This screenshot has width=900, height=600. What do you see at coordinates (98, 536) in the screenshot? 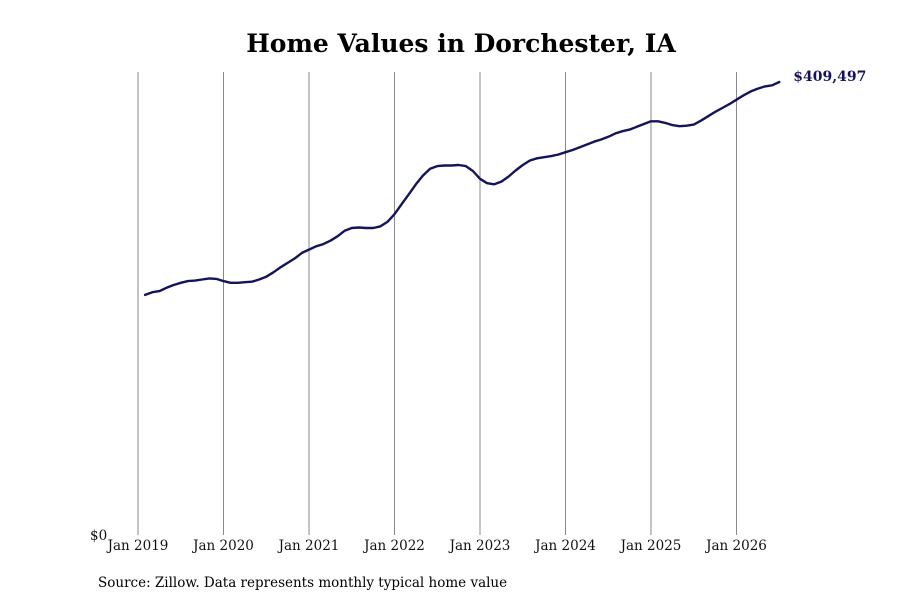
I see `y-tick-label-zero: $0` at bounding box center [98, 536].